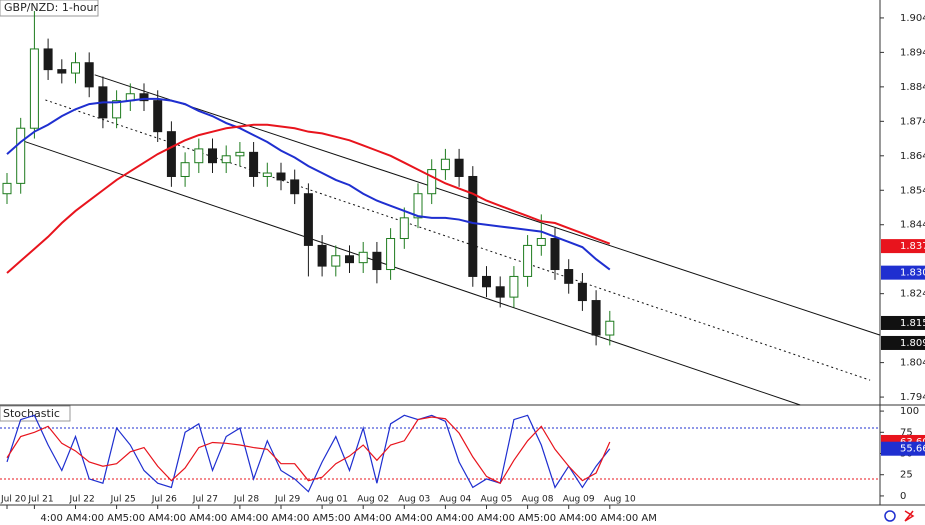  Describe the element at coordinates (332, 500) in the screenshot. I see `x-tick-label: Aug 01` at that location.